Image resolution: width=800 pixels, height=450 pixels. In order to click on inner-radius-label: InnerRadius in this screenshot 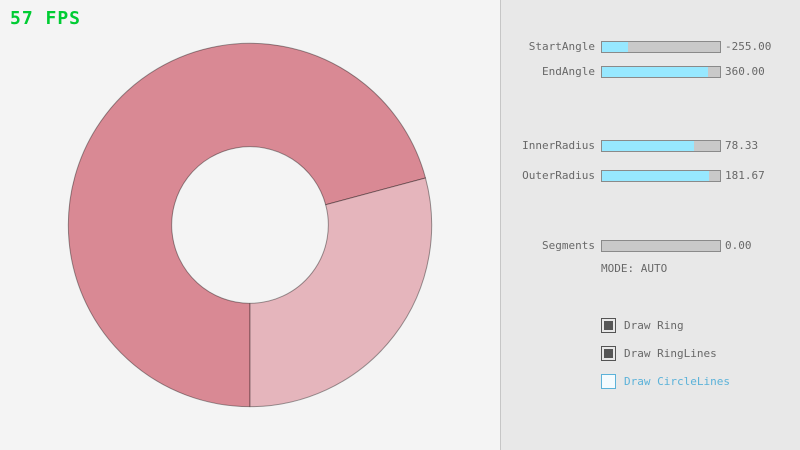, I will do `click(558, 145)`.